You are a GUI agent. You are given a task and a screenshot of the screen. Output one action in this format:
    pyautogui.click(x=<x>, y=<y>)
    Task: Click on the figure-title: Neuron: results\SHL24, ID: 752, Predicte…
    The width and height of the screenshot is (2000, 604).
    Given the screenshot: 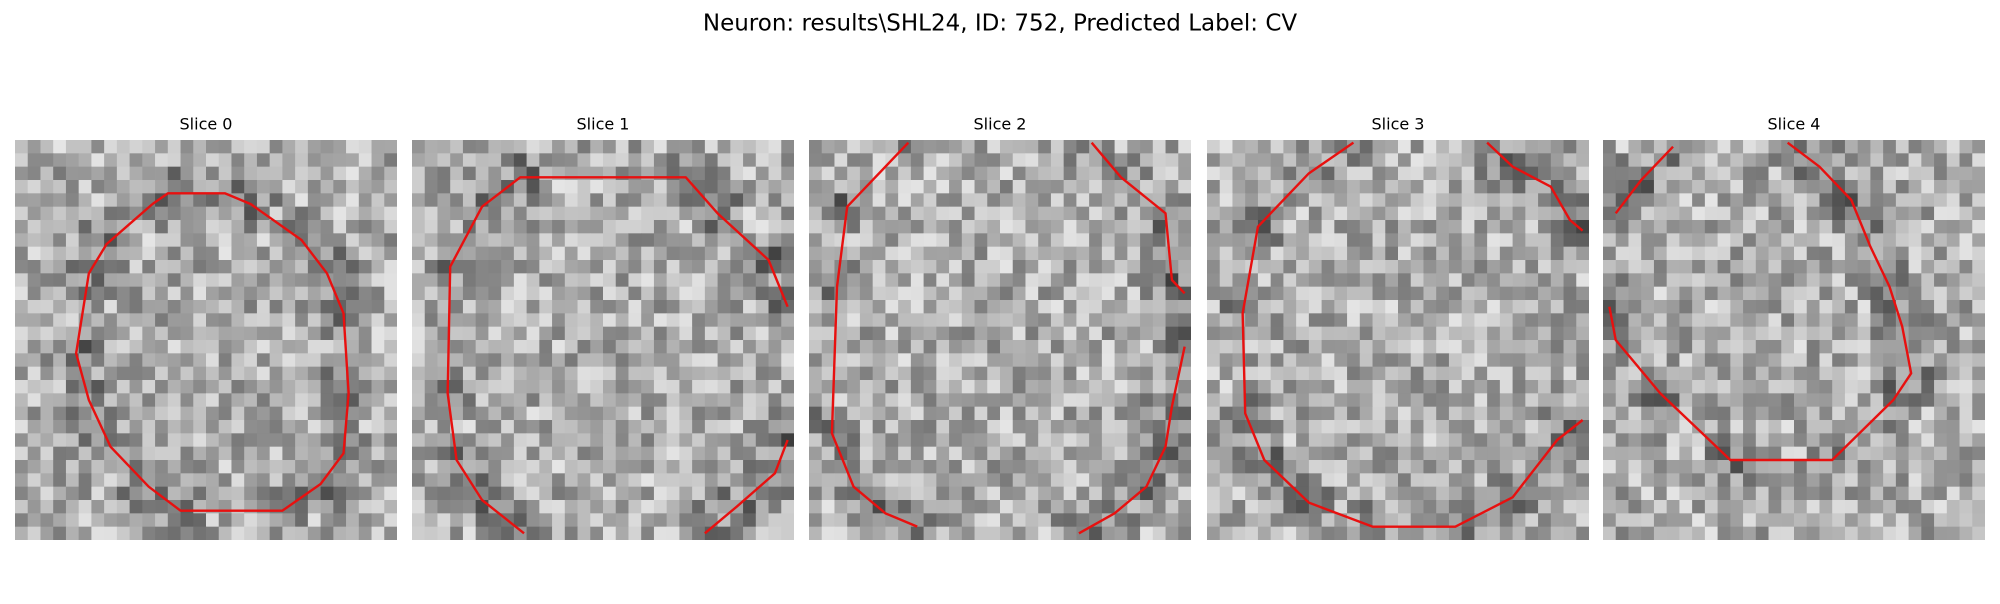 What is the action you would take?
    pyautogui.click(x=1000, y=24)
    